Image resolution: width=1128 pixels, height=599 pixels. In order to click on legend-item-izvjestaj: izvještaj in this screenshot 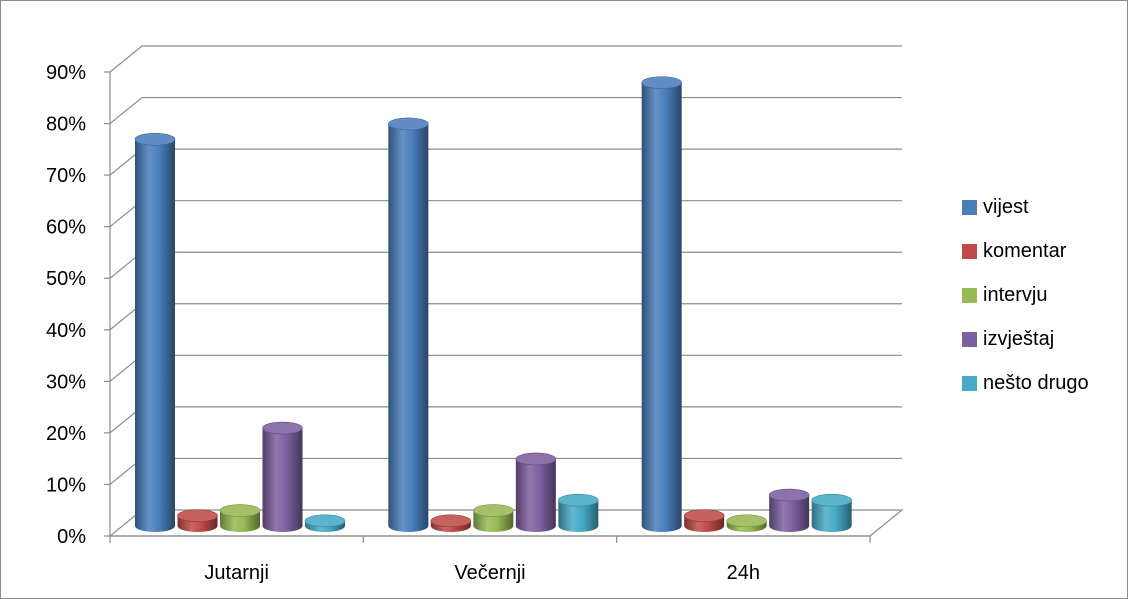, I will do `click(1042, 339)`.